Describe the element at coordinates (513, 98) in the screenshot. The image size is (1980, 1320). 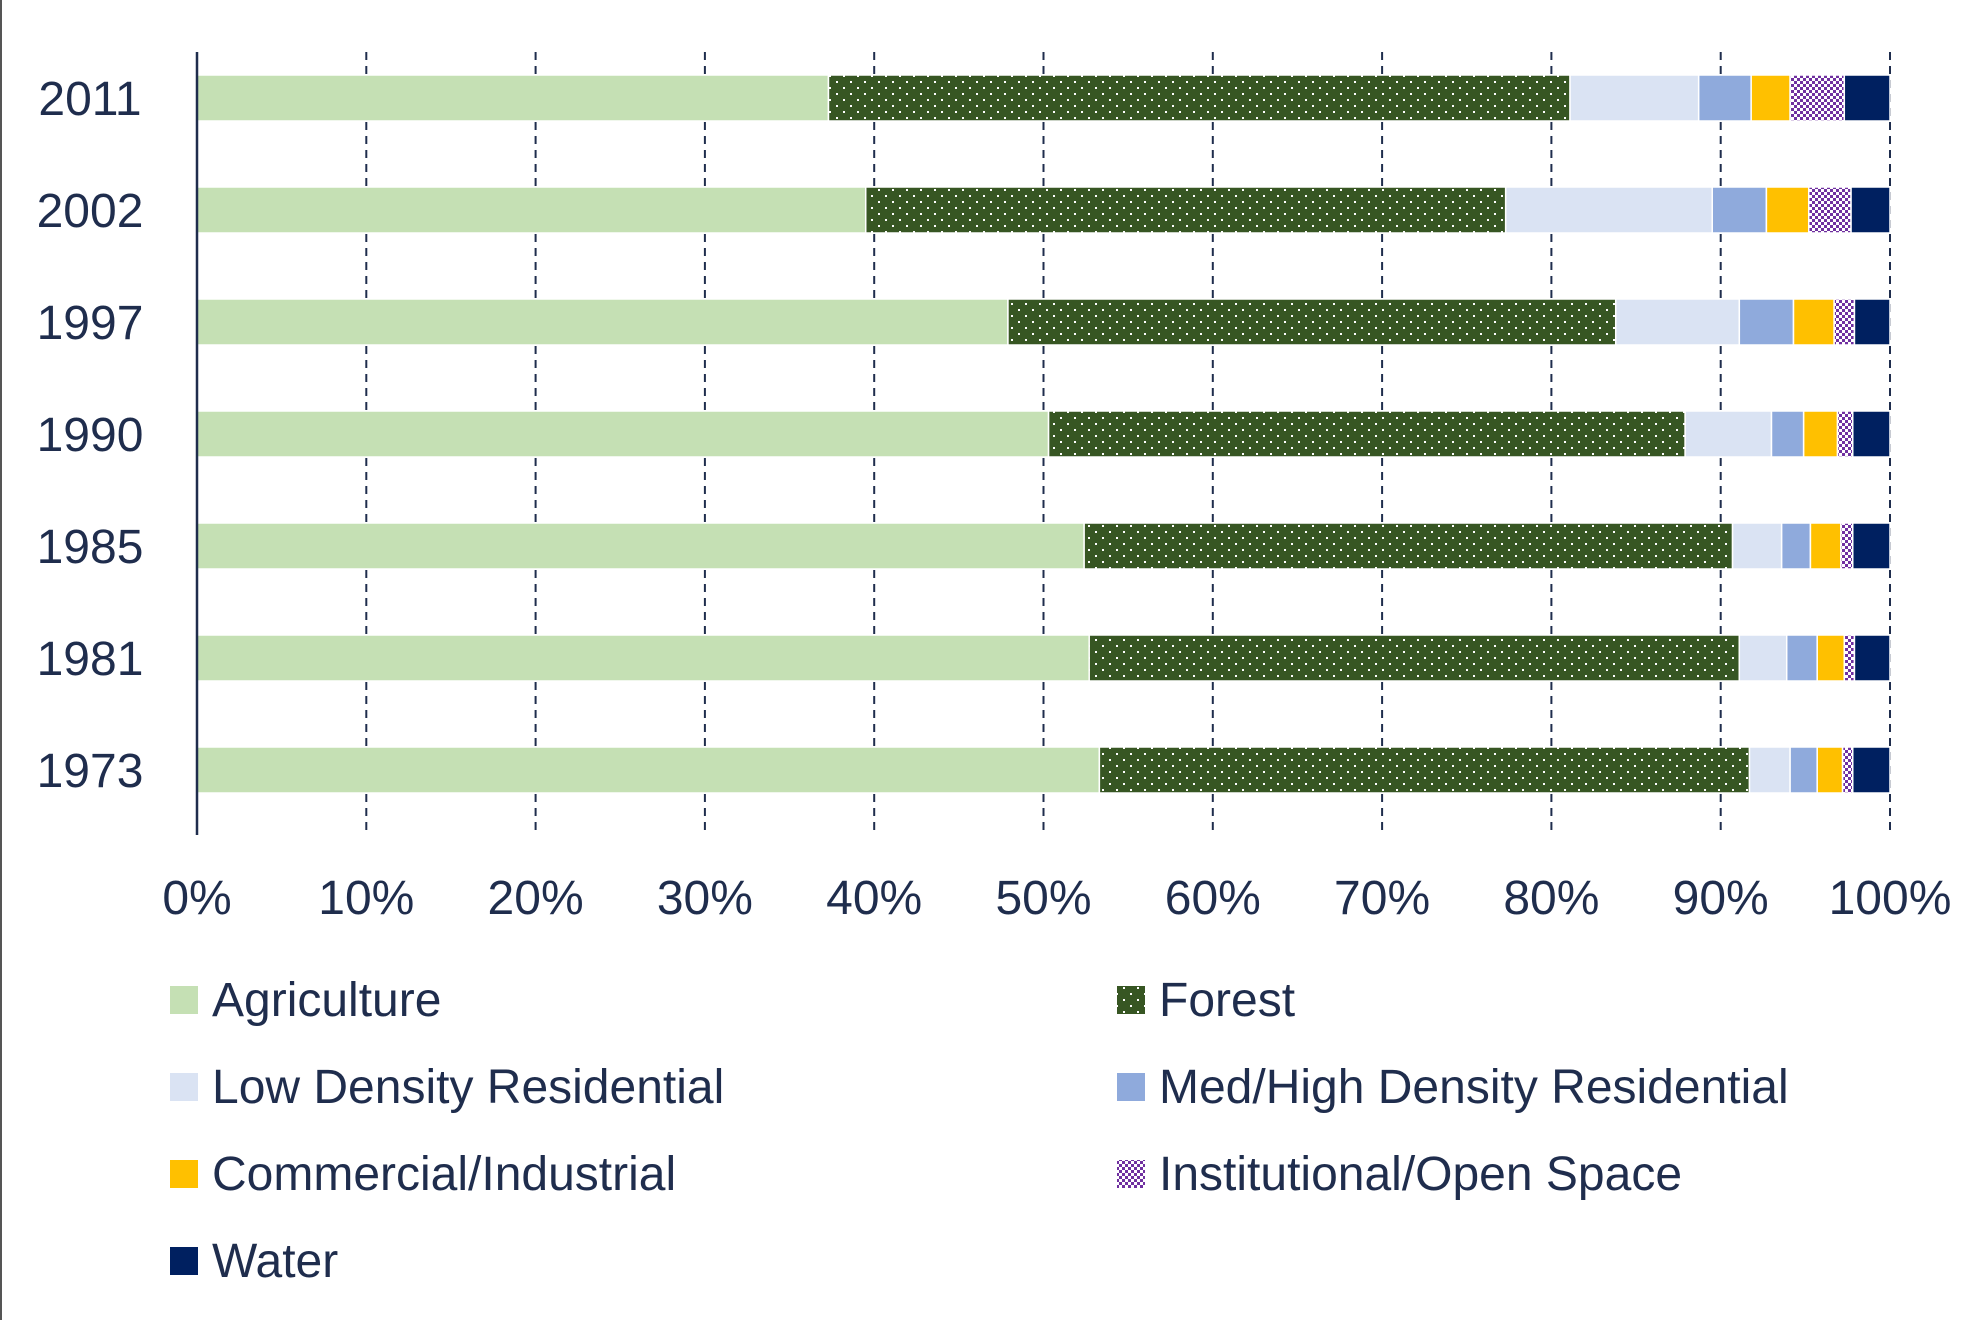
I see `bar-2011-agriculture` at that location.